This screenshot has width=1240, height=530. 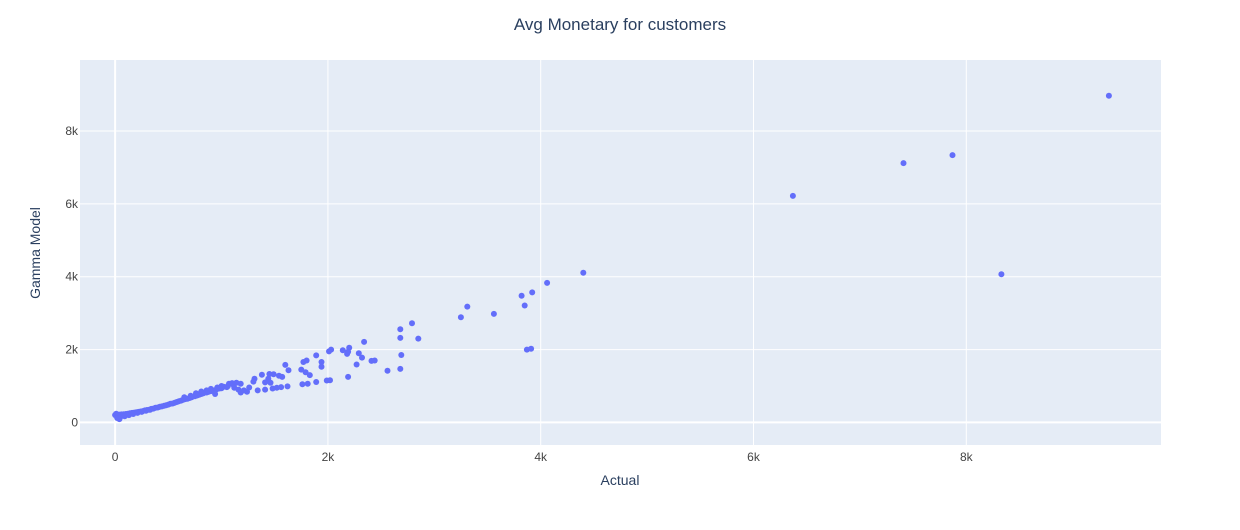 I want to click on y-tick-label: 0, so click(x=74, y=422).